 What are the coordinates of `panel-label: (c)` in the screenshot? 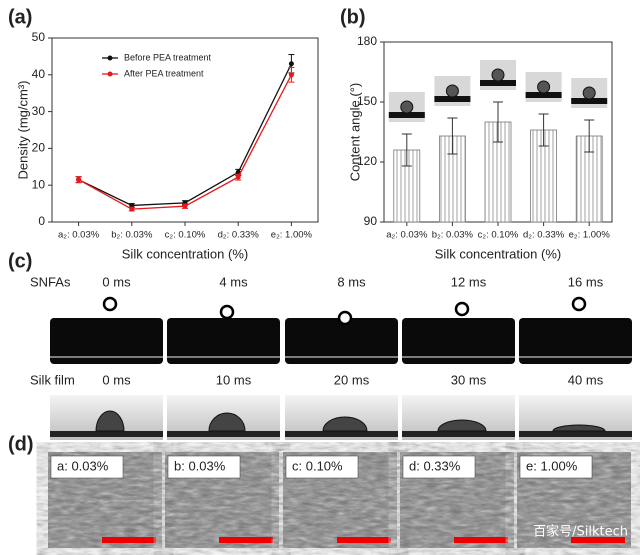 It's located at (20, 261).